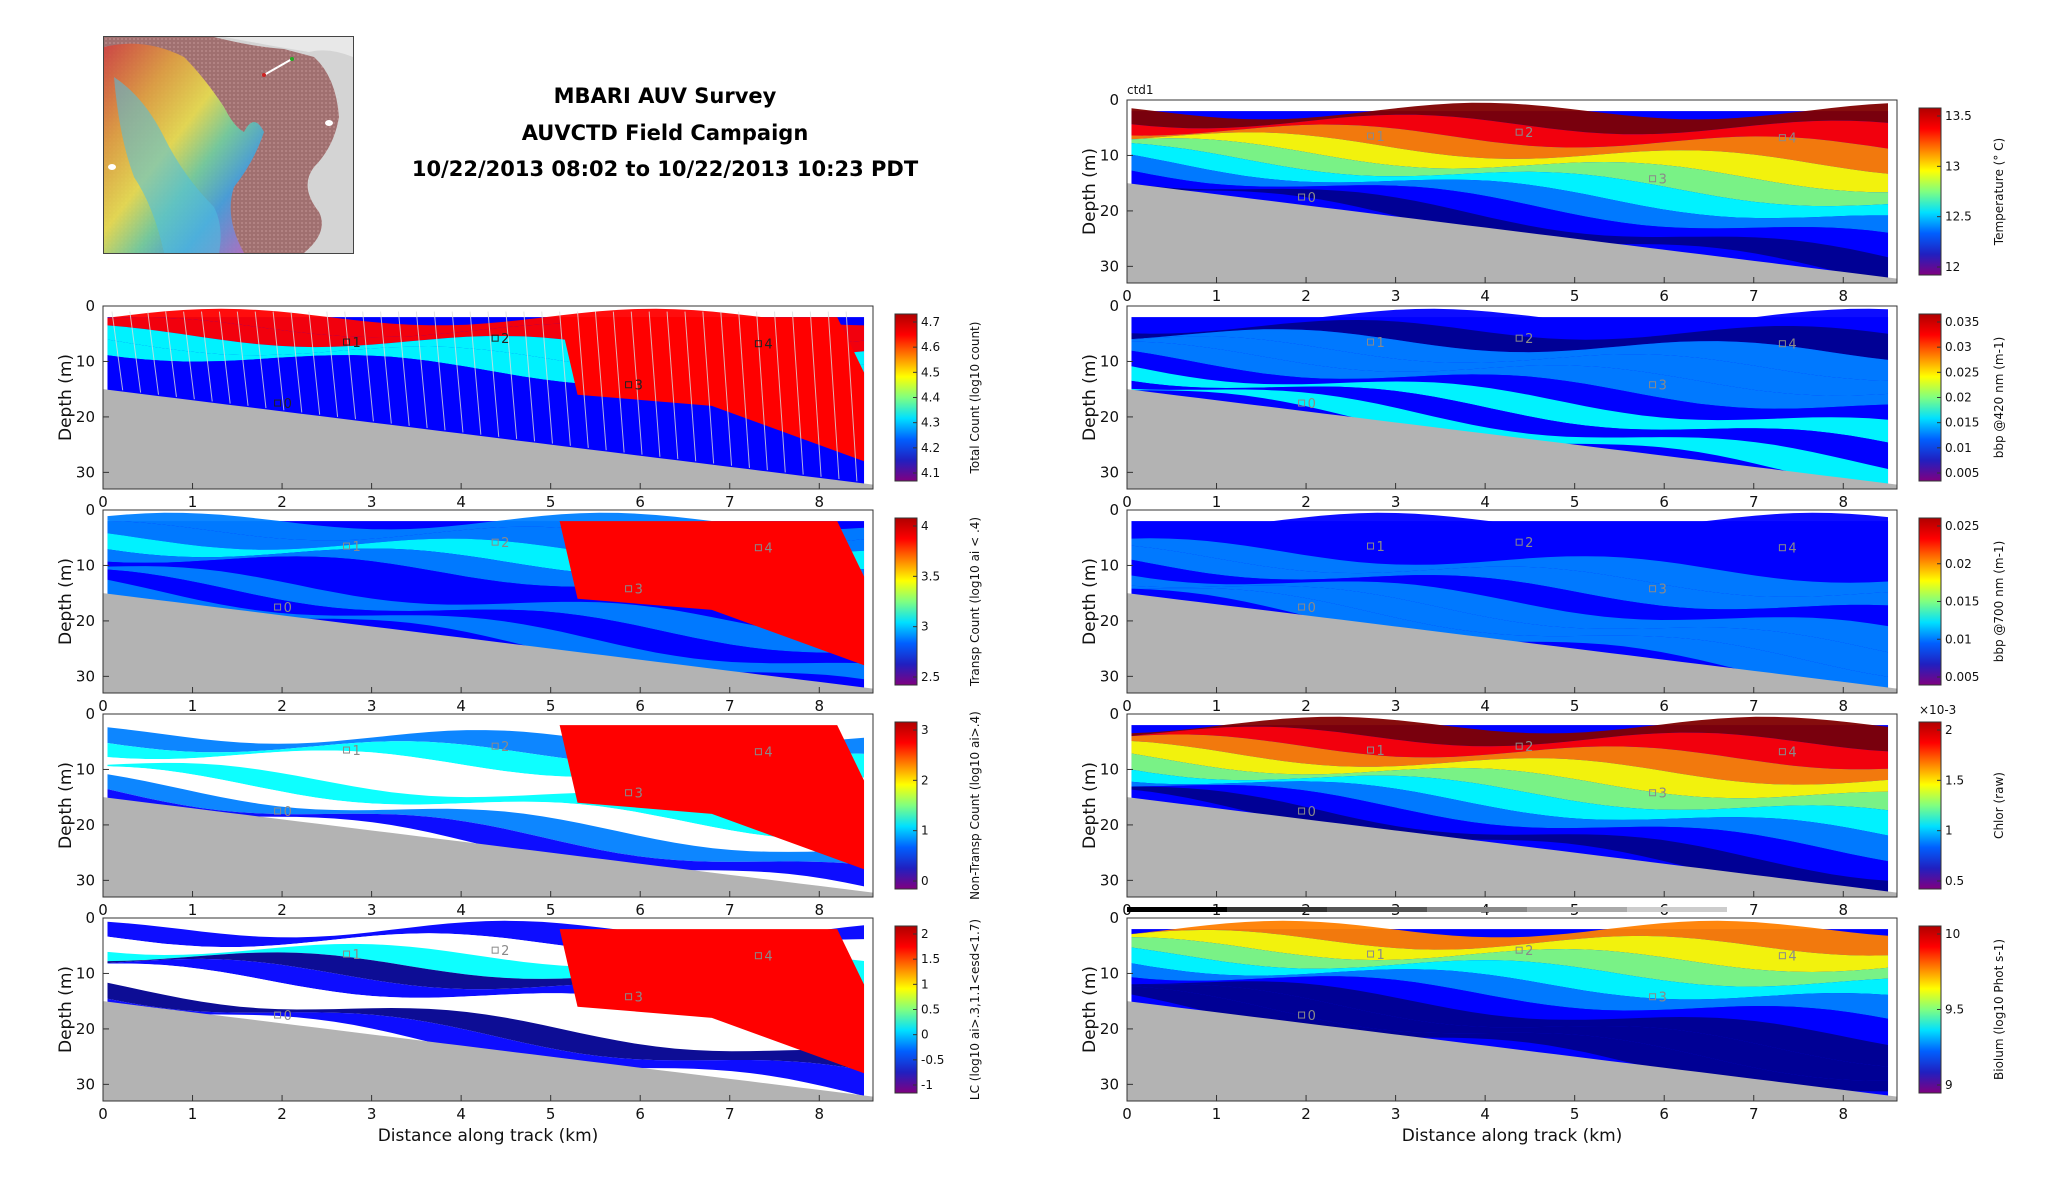 This screenshot has width=2052, height=1188. What do you see at coordinates (927, 1085) in the screenshot?
I see `colorbar-tick-label: -1` at bounding box center [927, 1085].